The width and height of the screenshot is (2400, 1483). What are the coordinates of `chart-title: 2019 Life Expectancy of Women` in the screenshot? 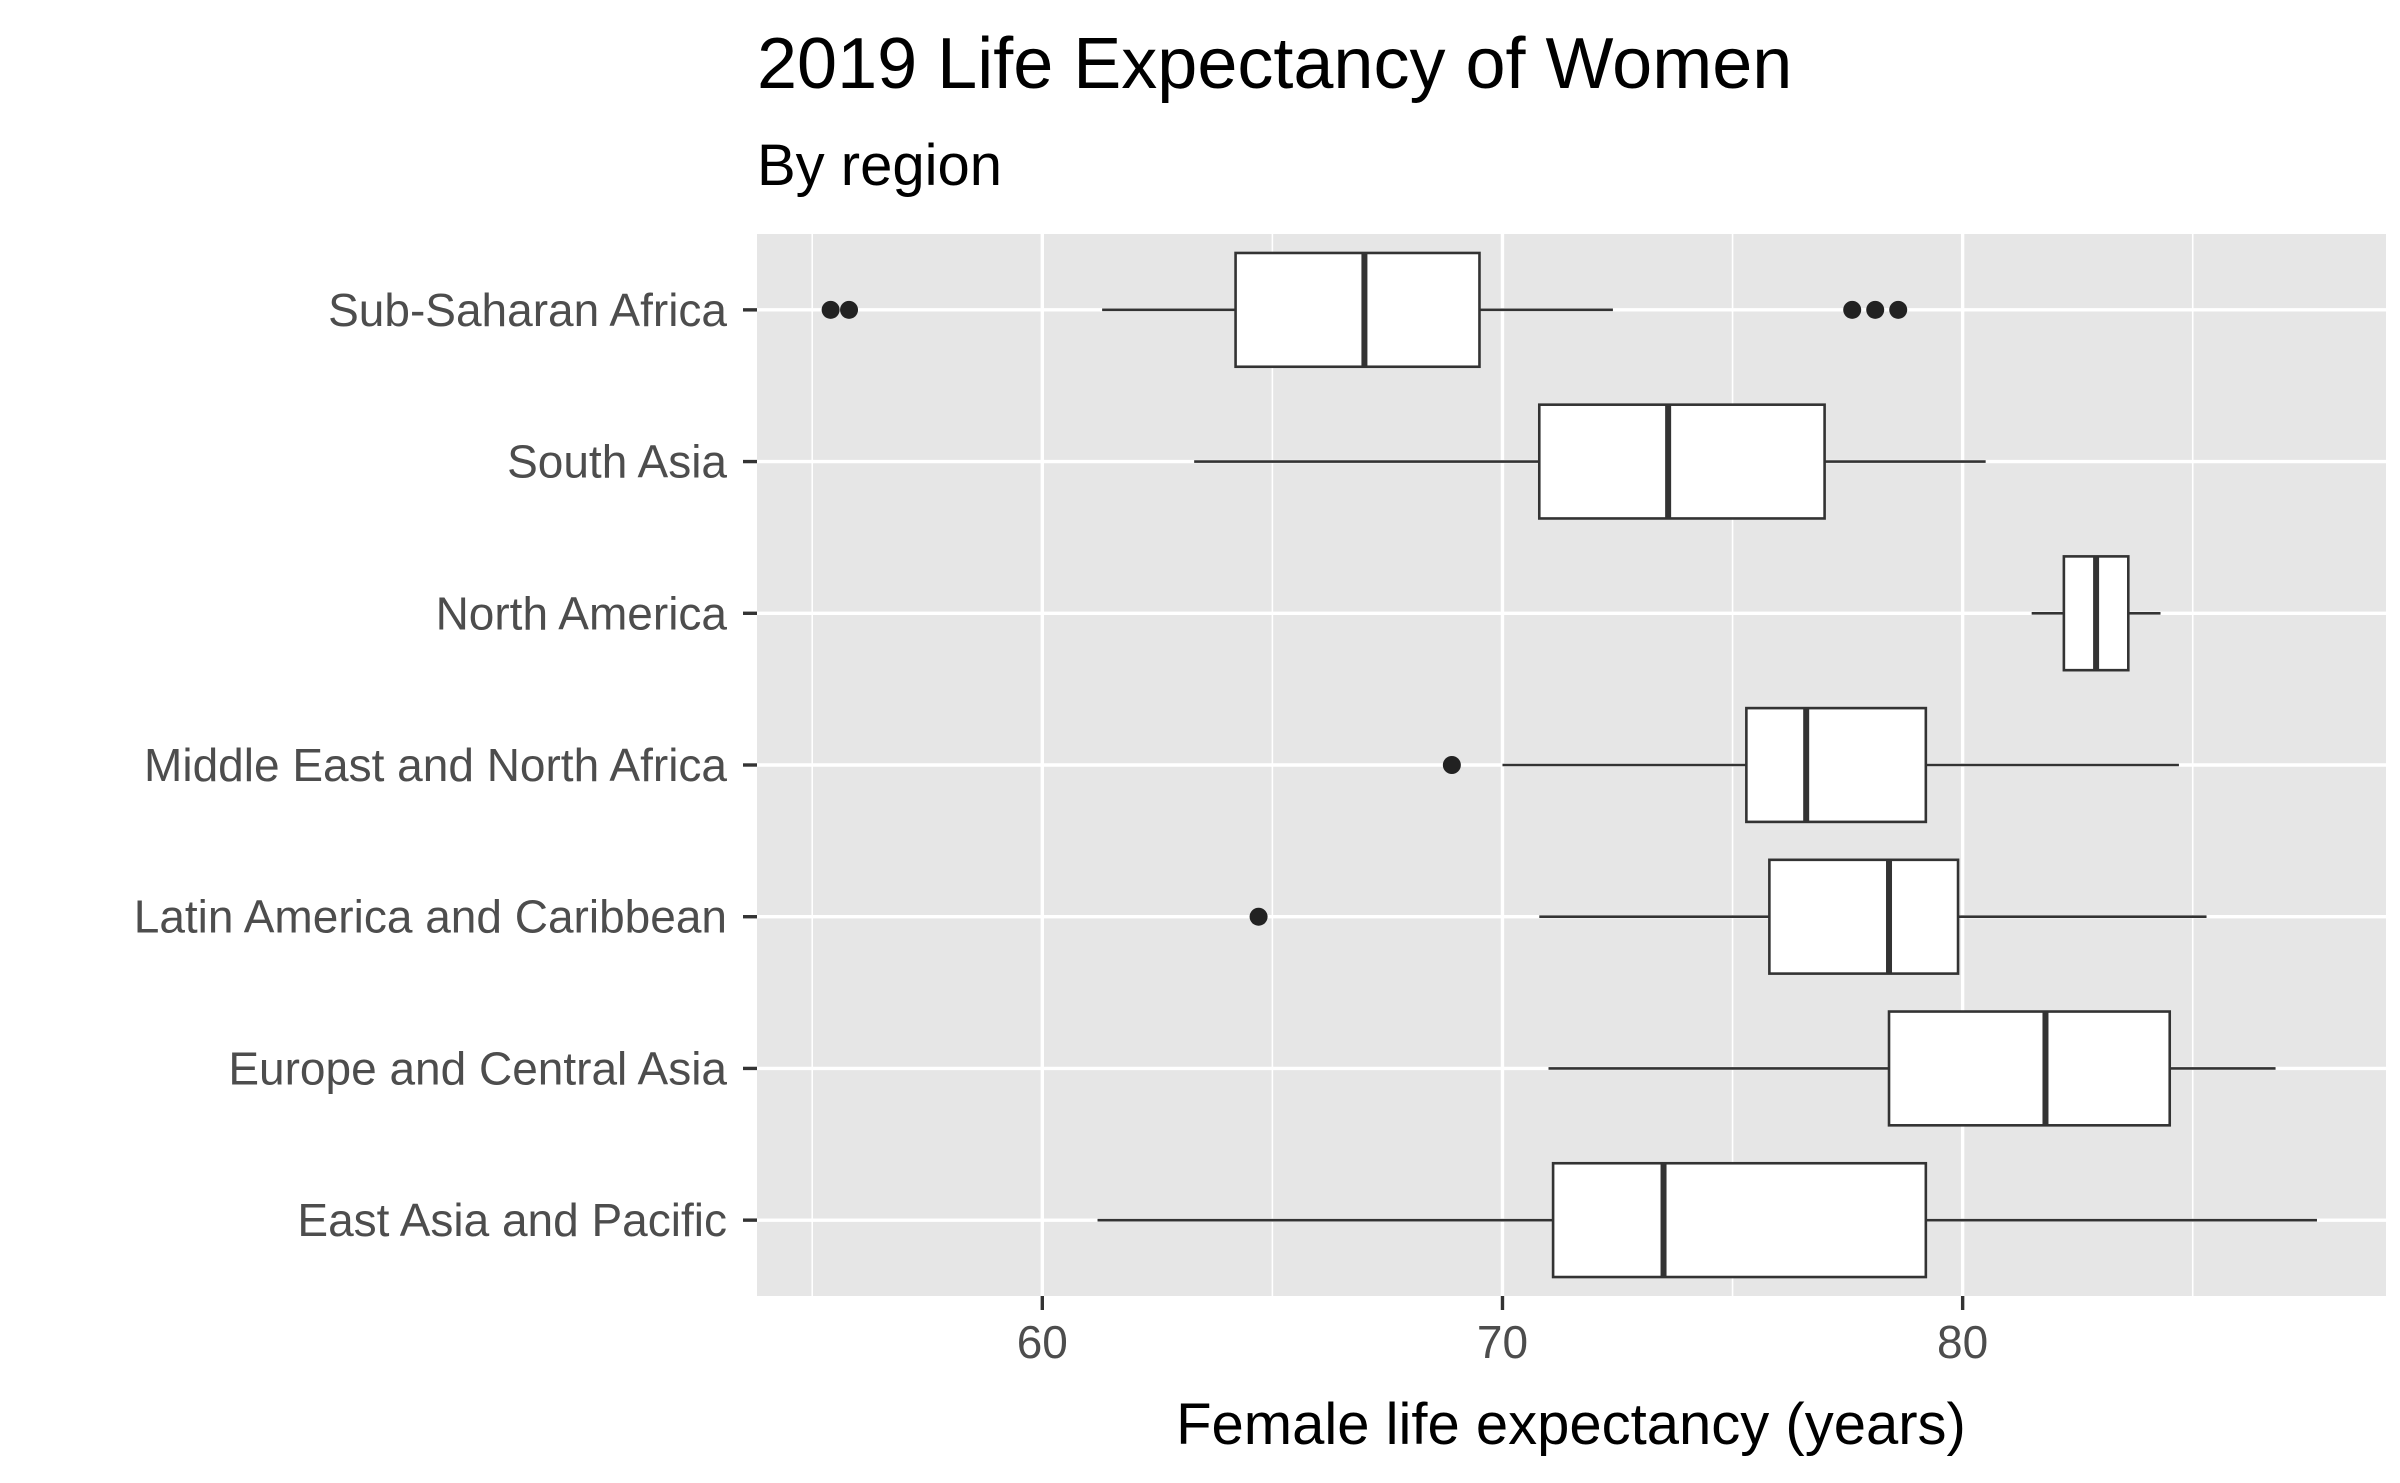 It's located at (1274, 64).